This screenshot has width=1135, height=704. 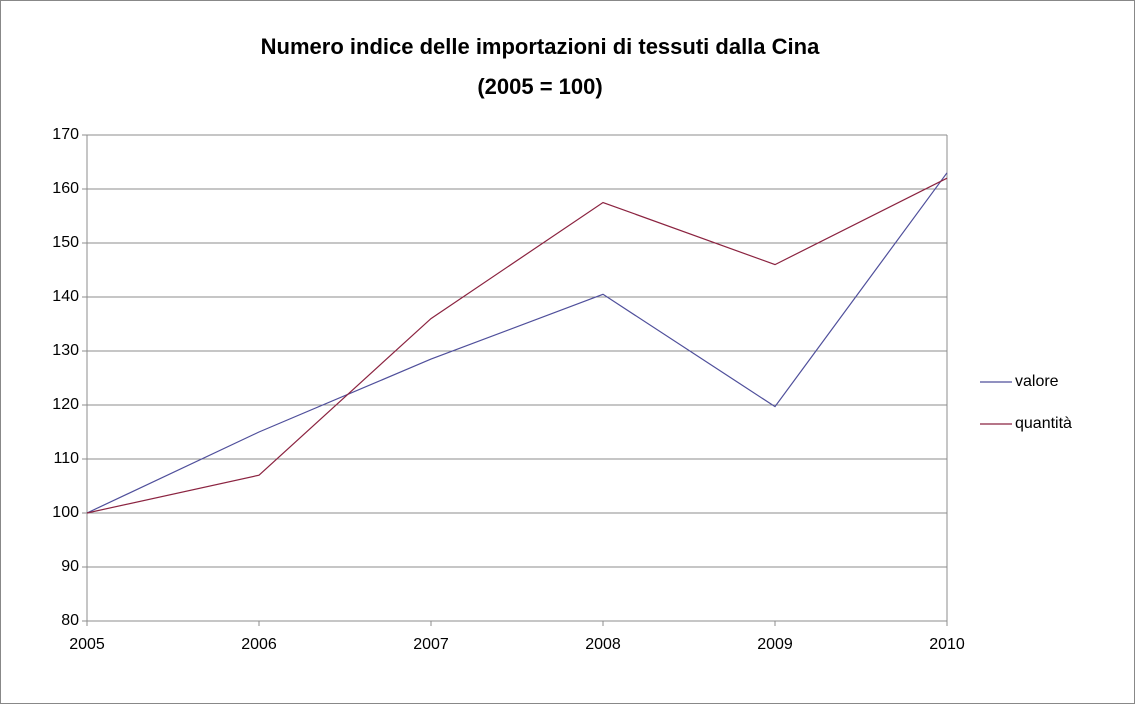 I want to click on y-tick-label: 110, so click(x=66, y=458).